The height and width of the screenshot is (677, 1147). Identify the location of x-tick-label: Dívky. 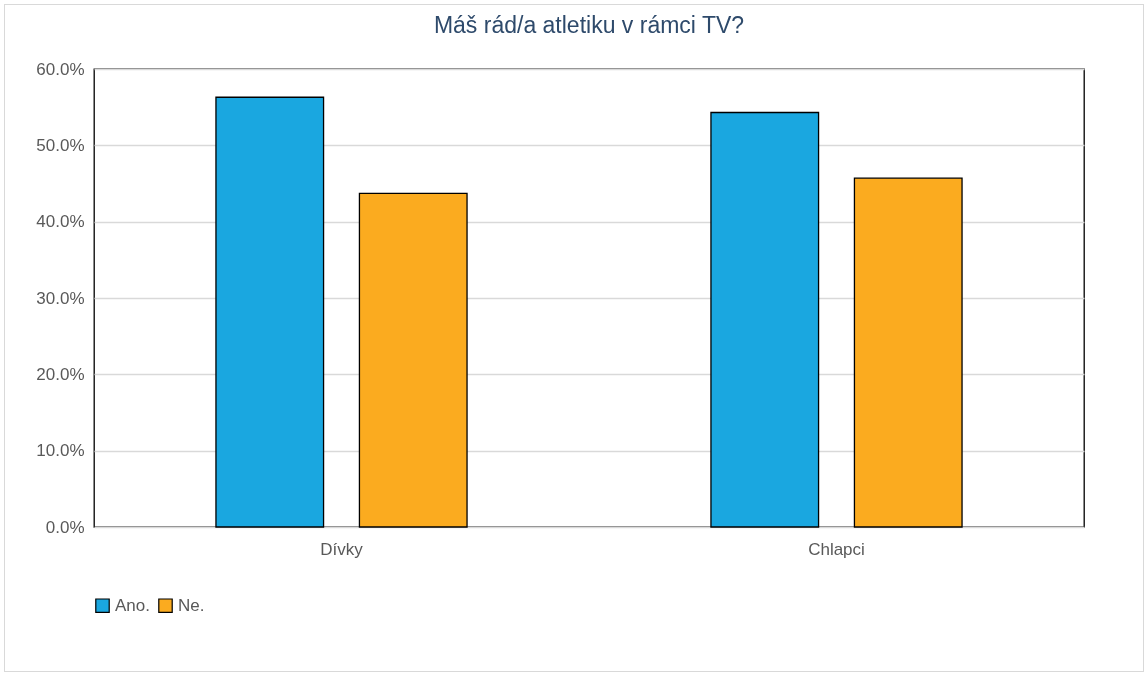
(342, 549).